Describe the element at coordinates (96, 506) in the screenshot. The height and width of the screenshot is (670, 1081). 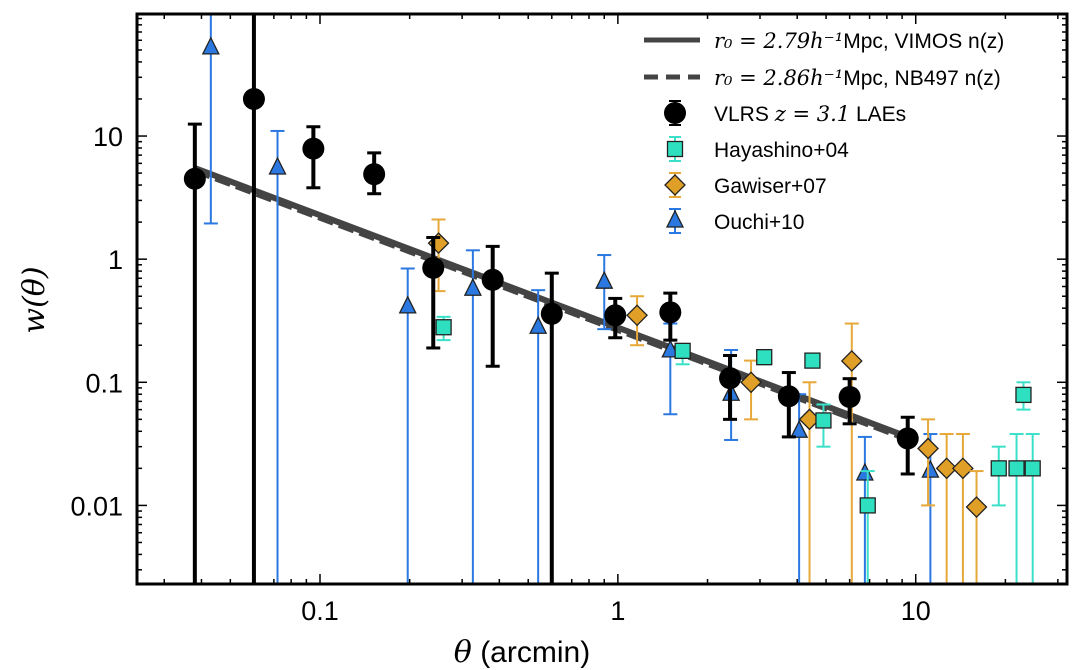
I see `y-tick-label: 0.01` at that location.